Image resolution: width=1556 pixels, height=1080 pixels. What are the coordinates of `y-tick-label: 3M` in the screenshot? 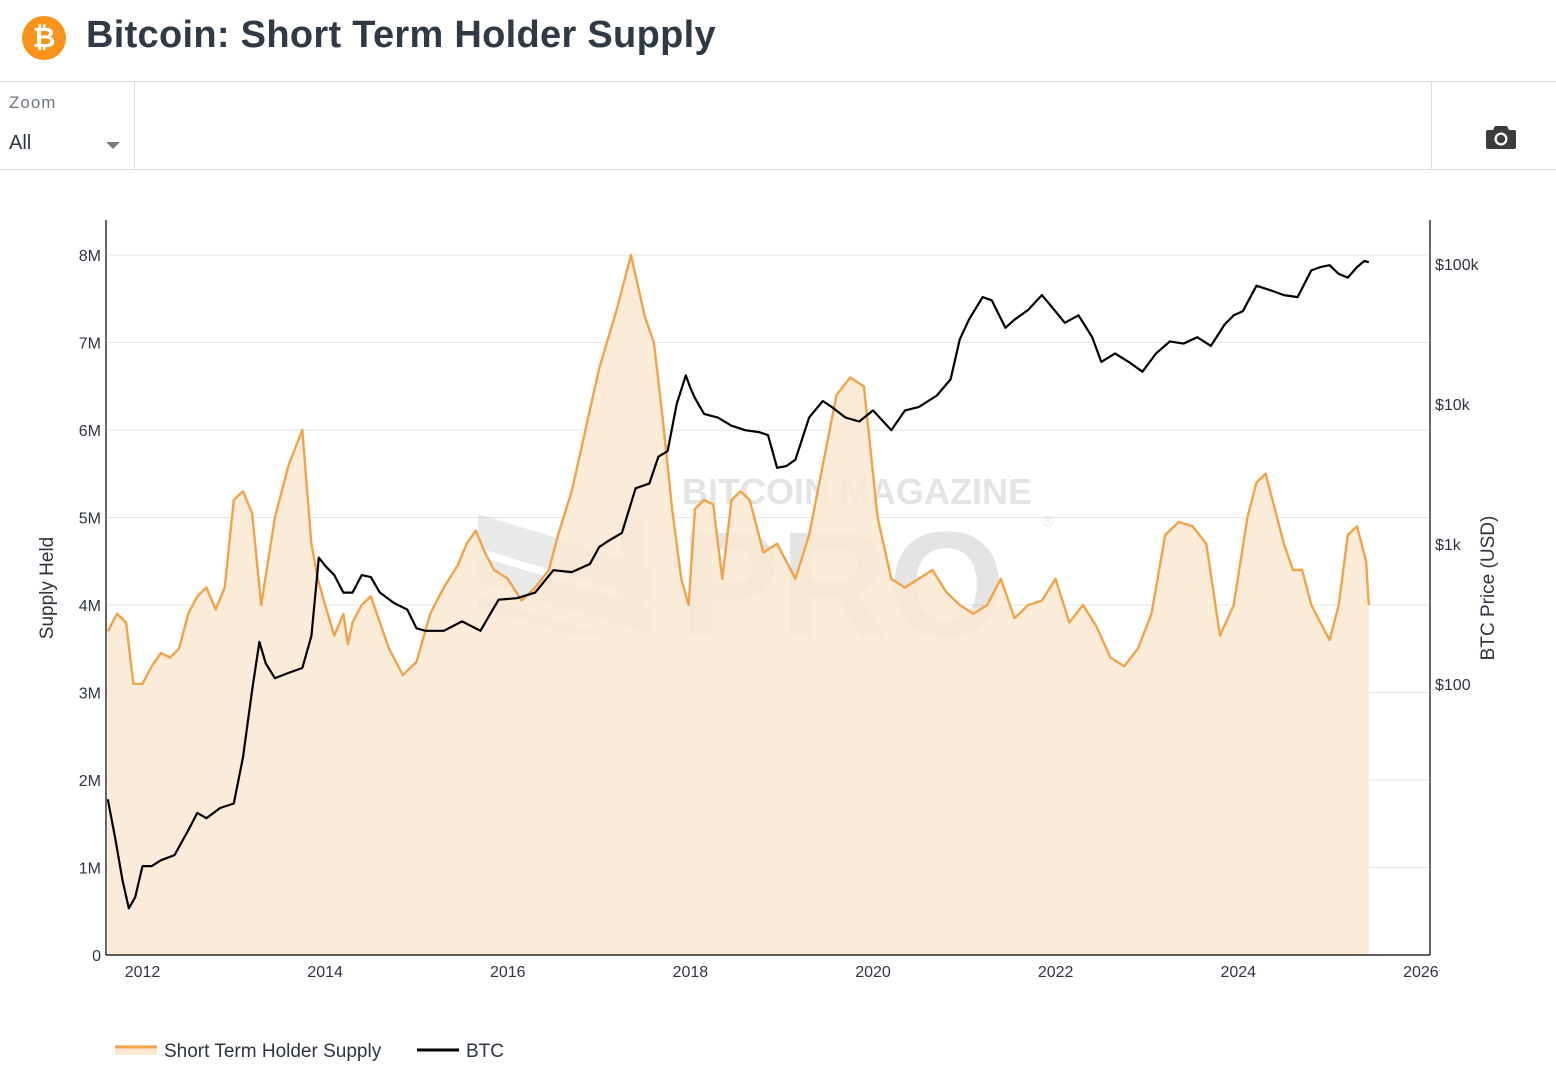 It's located at (90, 694).